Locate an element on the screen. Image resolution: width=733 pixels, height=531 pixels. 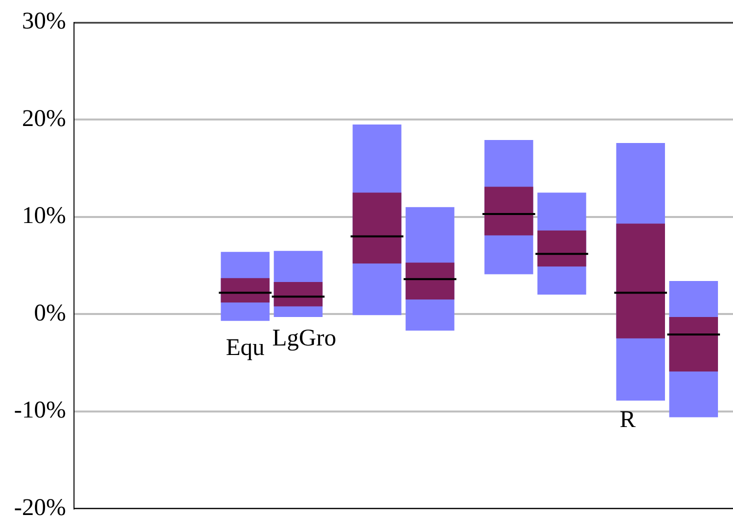
y-tick-label: 0% is located at coordinates (50, 313).